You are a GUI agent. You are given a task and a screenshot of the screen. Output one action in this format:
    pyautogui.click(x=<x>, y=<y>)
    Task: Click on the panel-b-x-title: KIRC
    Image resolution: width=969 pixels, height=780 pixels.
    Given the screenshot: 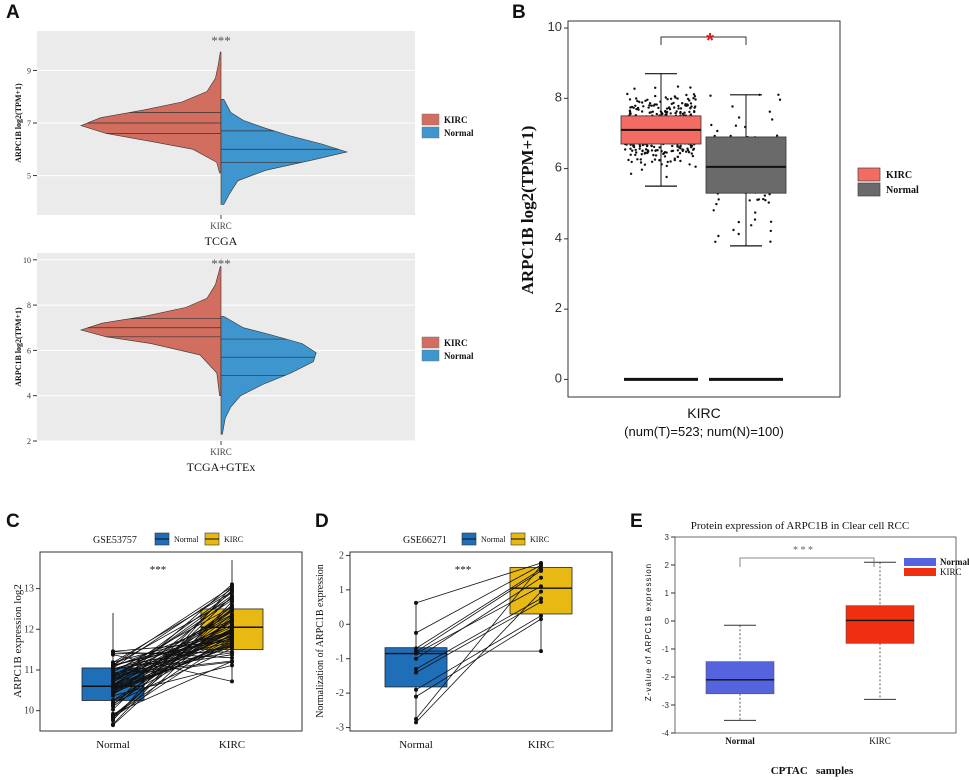 What is the action you would take?
    pyautogui.click(x=703, y=413)
    